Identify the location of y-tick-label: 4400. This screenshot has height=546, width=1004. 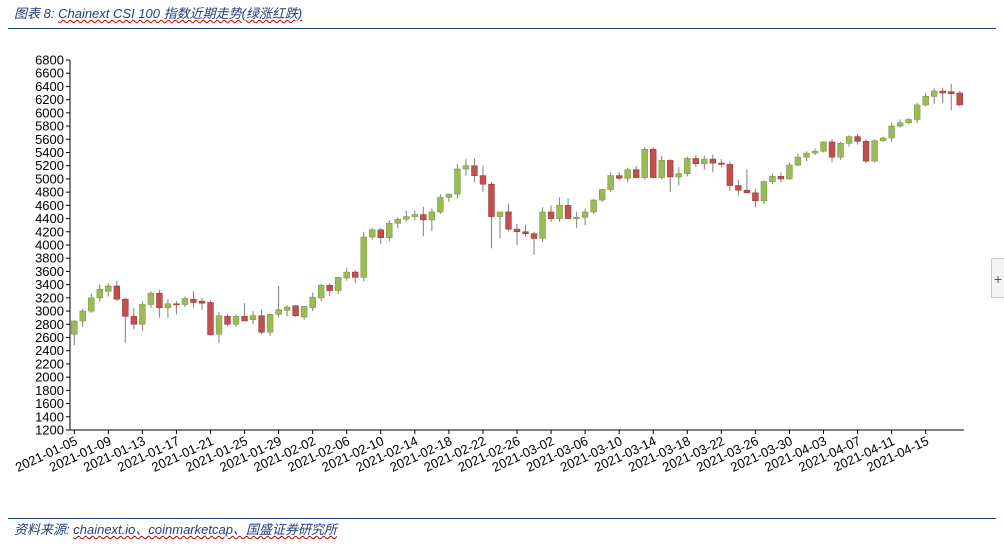
(49, 218).